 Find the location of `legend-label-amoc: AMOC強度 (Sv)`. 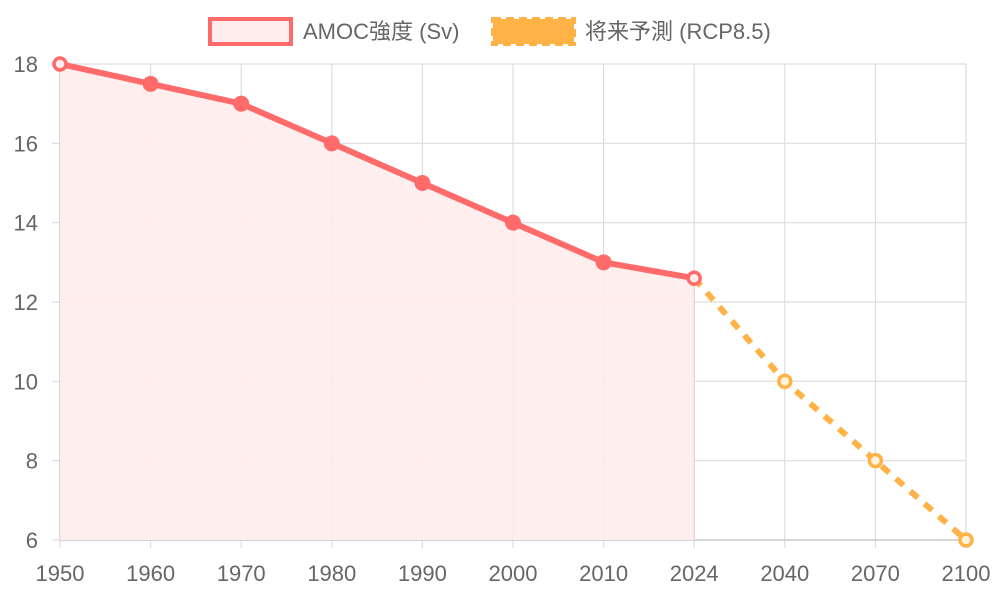

legend-label-amoc: AMOC強度 (Sv) is located at coordinates (381, 31).